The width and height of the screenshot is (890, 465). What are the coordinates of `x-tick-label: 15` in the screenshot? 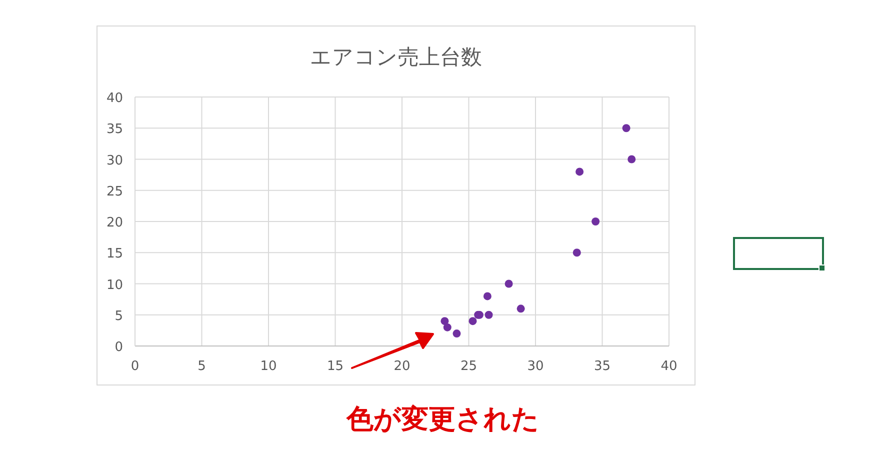 It's located at (335, 366).